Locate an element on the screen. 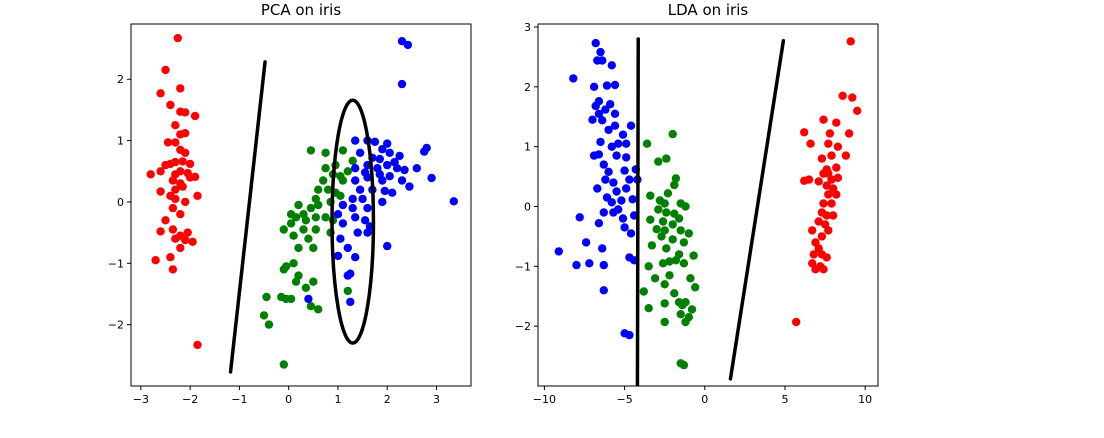  lda-y-tick-label: 3 is located at coordinates (527, 27).